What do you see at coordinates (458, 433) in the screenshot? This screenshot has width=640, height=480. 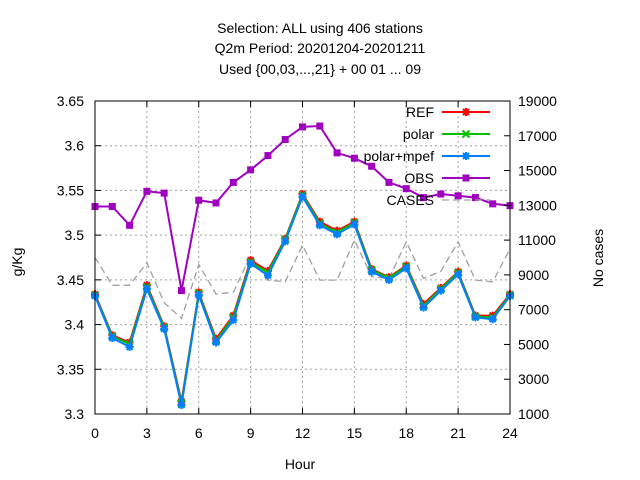 I see `x-tick-label: 21` at bounding box center [458, 433].